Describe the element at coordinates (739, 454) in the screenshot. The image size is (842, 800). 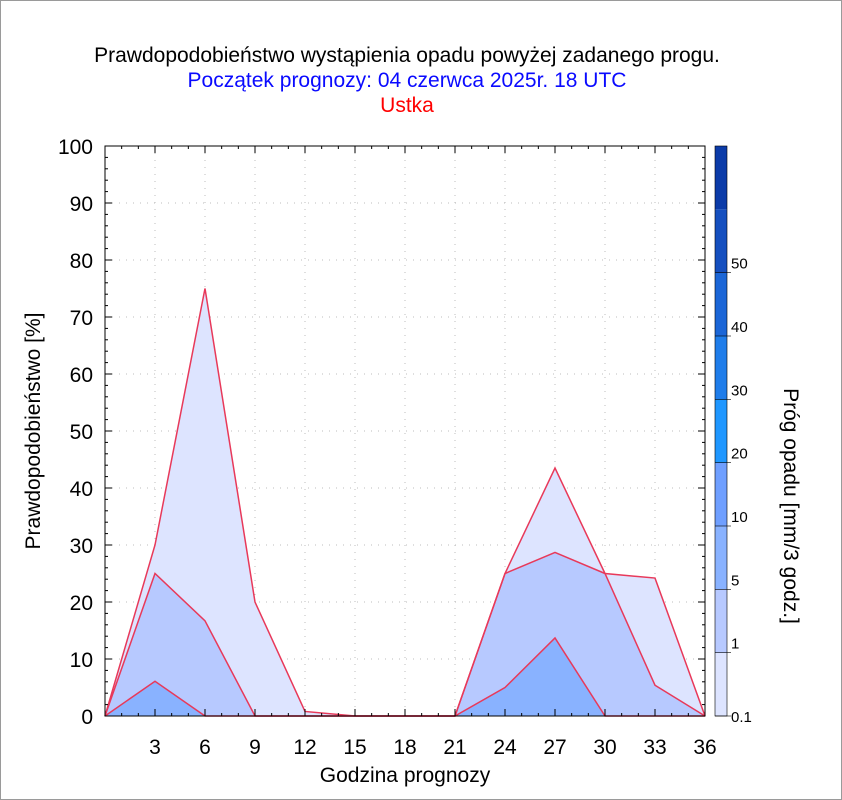
I see `colorbar-tick-label: 20` at that location.